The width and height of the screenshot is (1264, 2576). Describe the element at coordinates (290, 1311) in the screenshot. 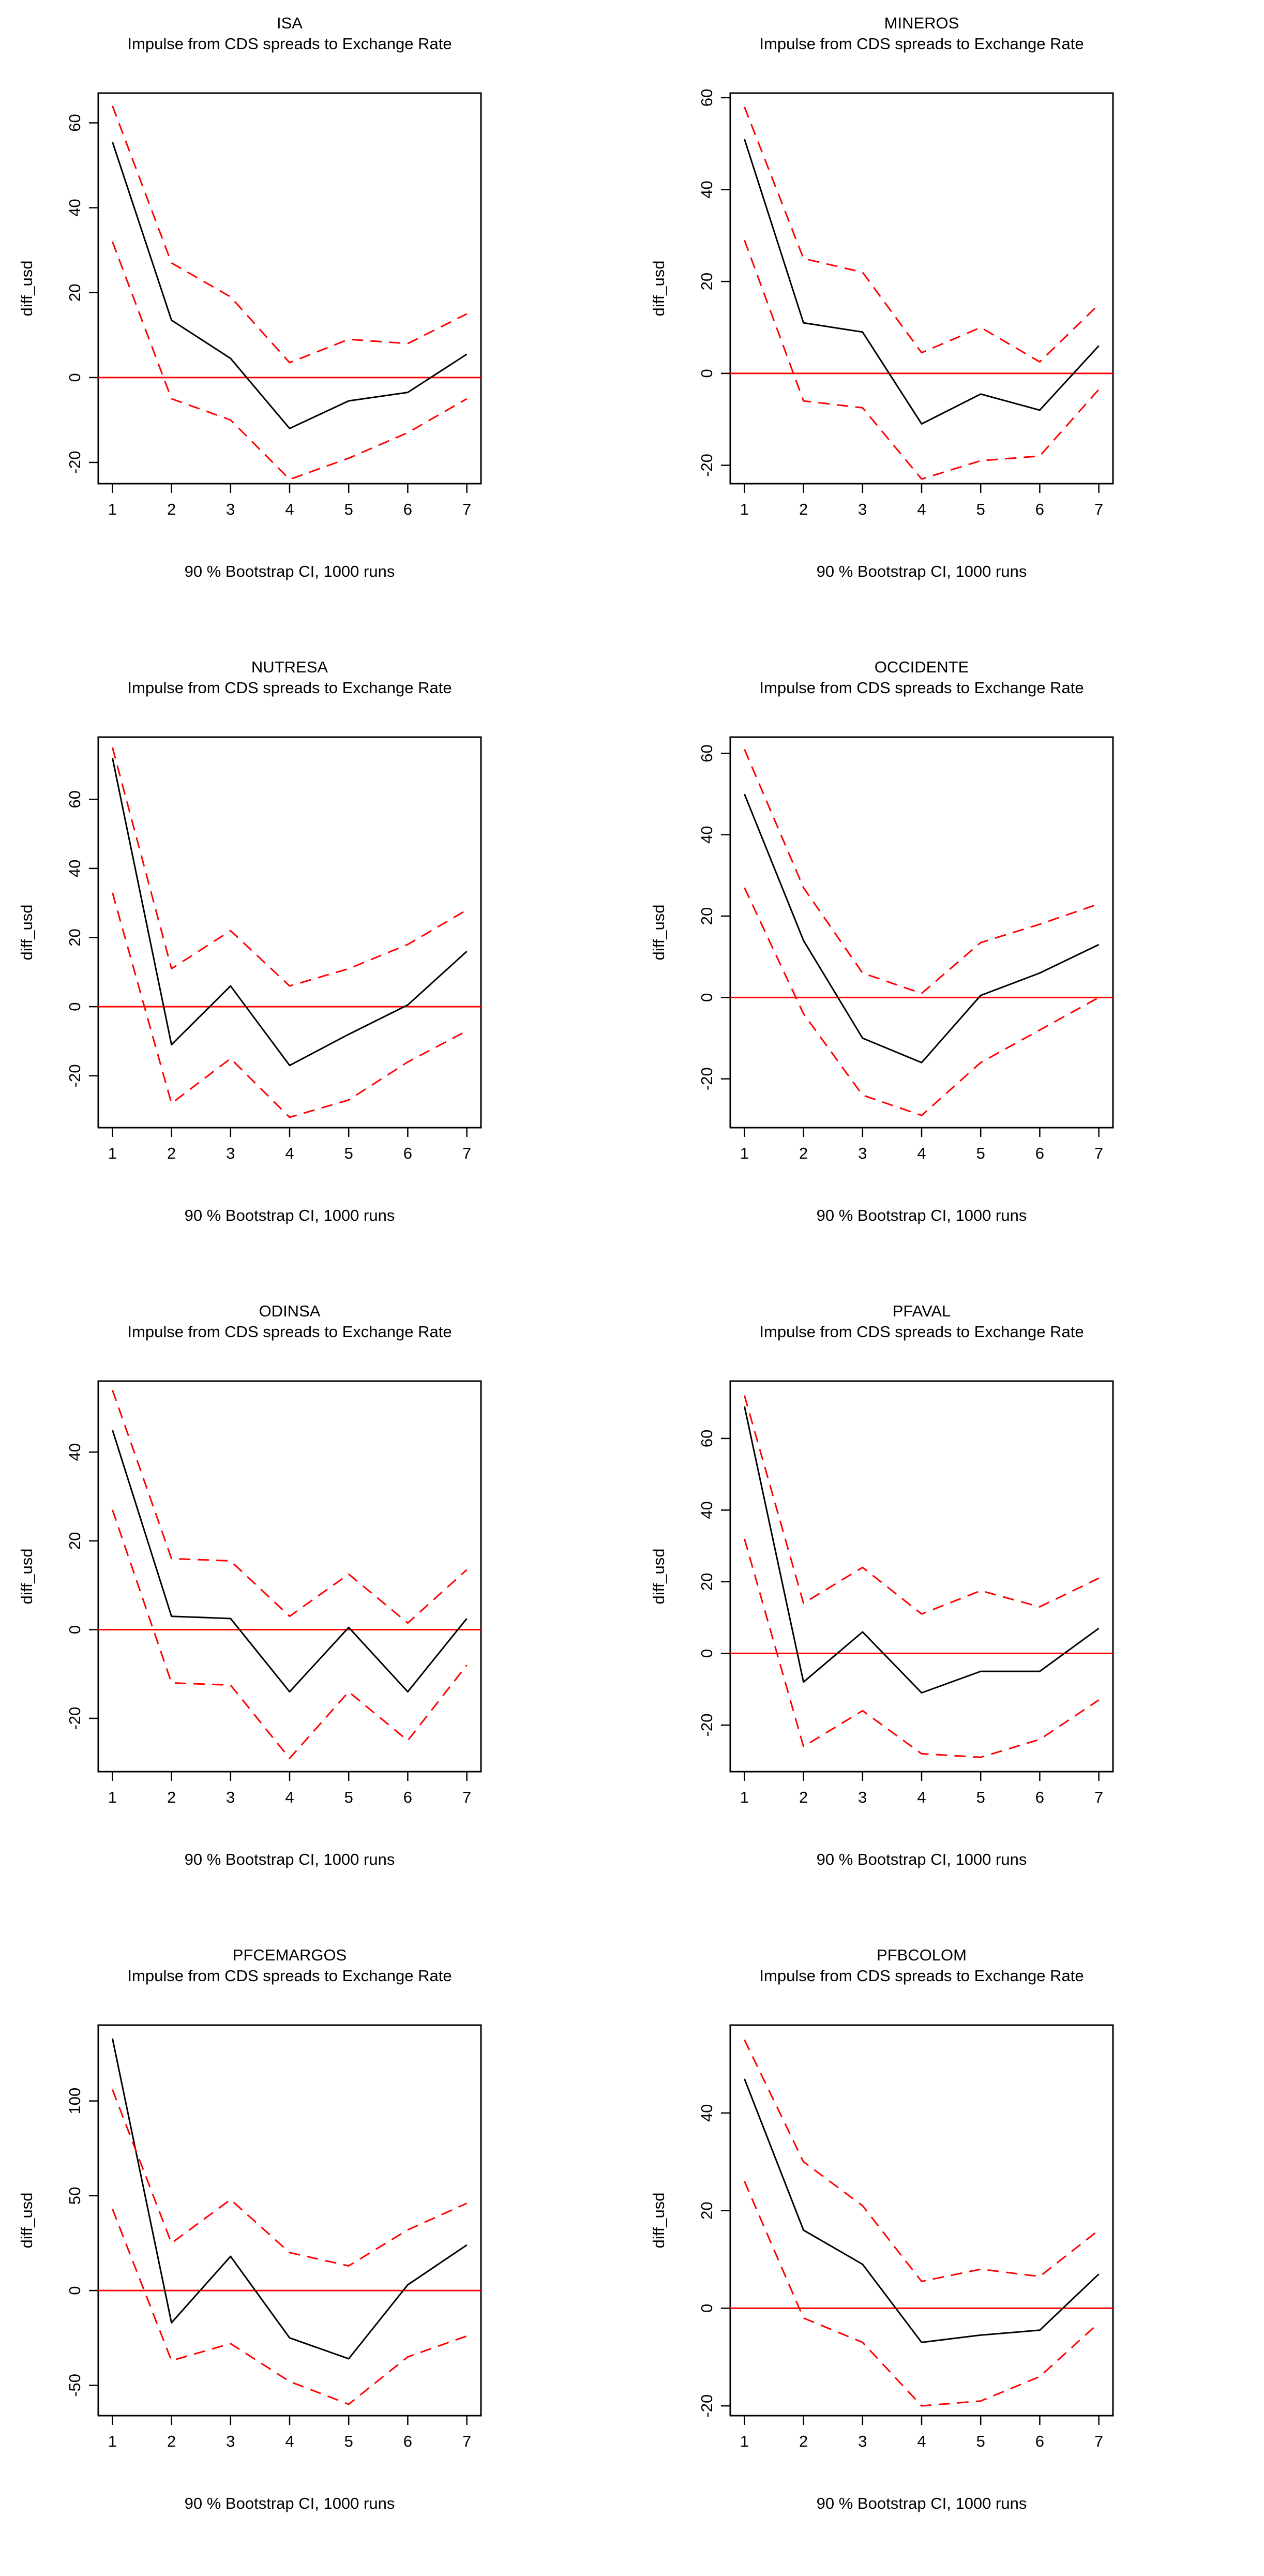

I see `chart-title: ODINSA` at that location.